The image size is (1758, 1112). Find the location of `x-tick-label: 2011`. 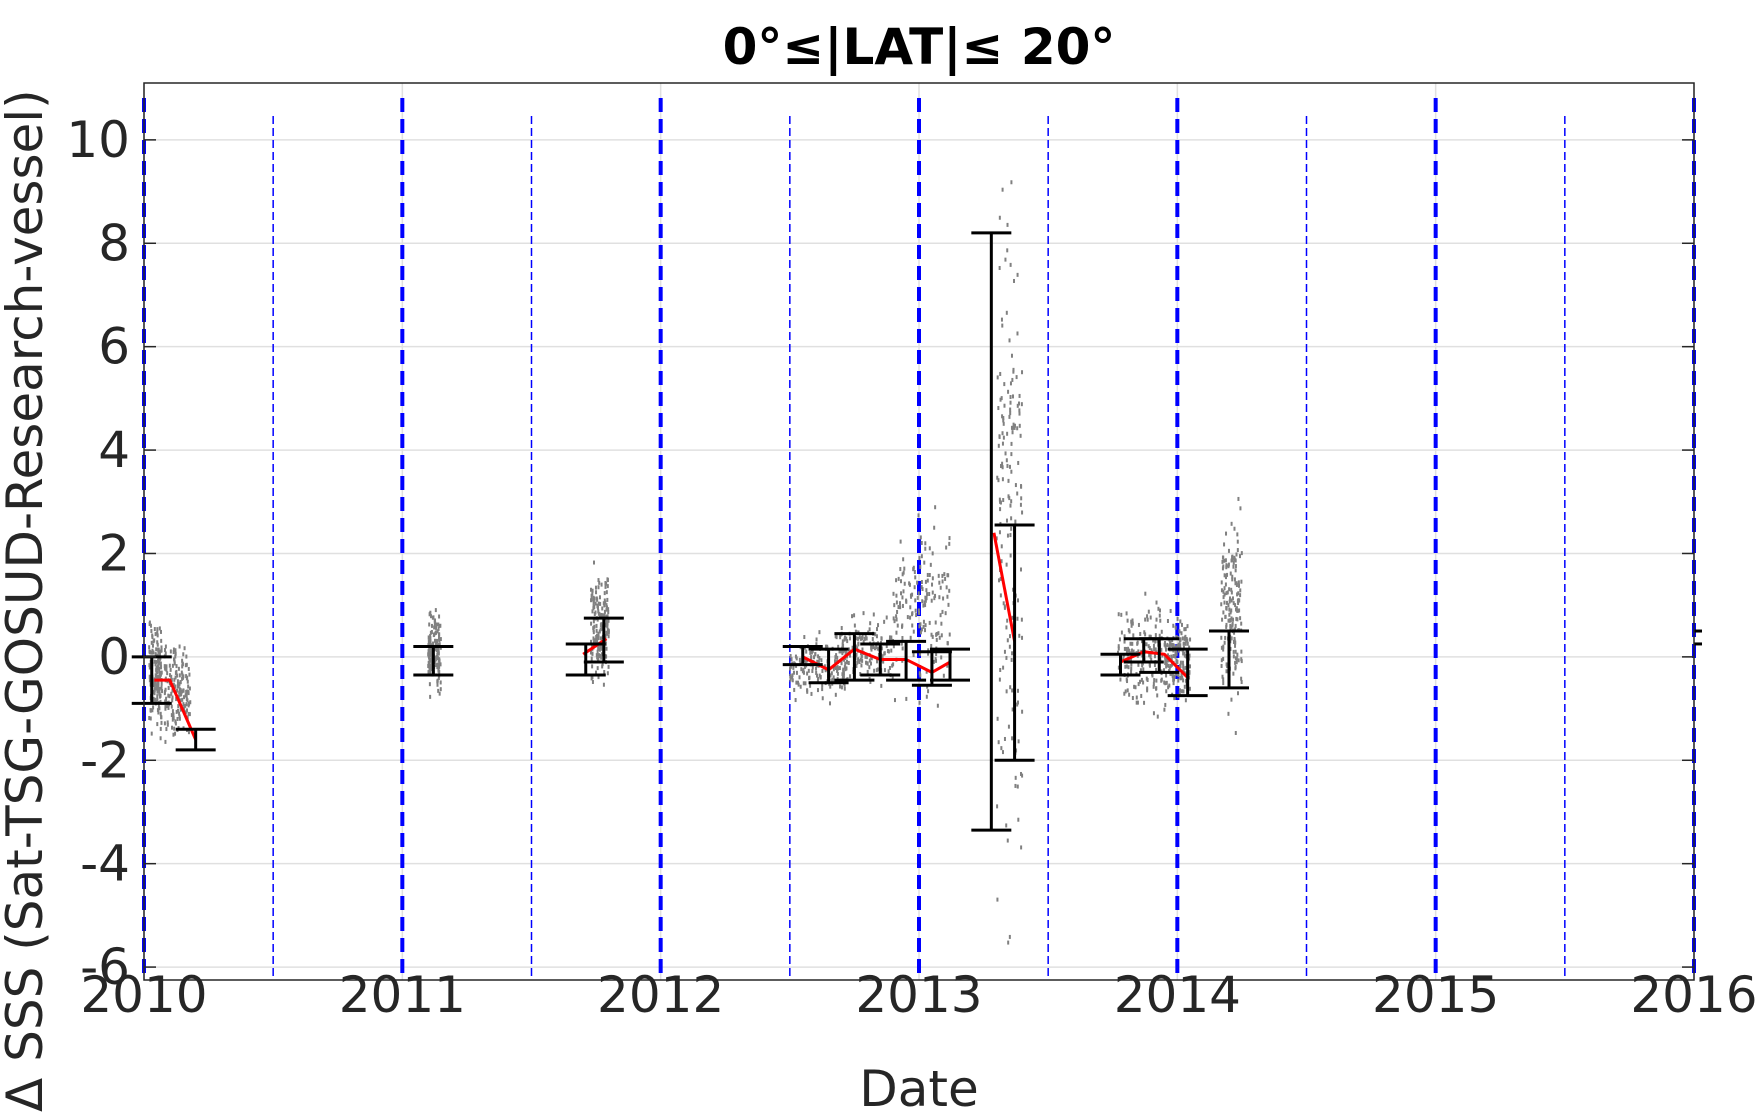

x-tick-label: 2011 is located at coordinates (402, 995).